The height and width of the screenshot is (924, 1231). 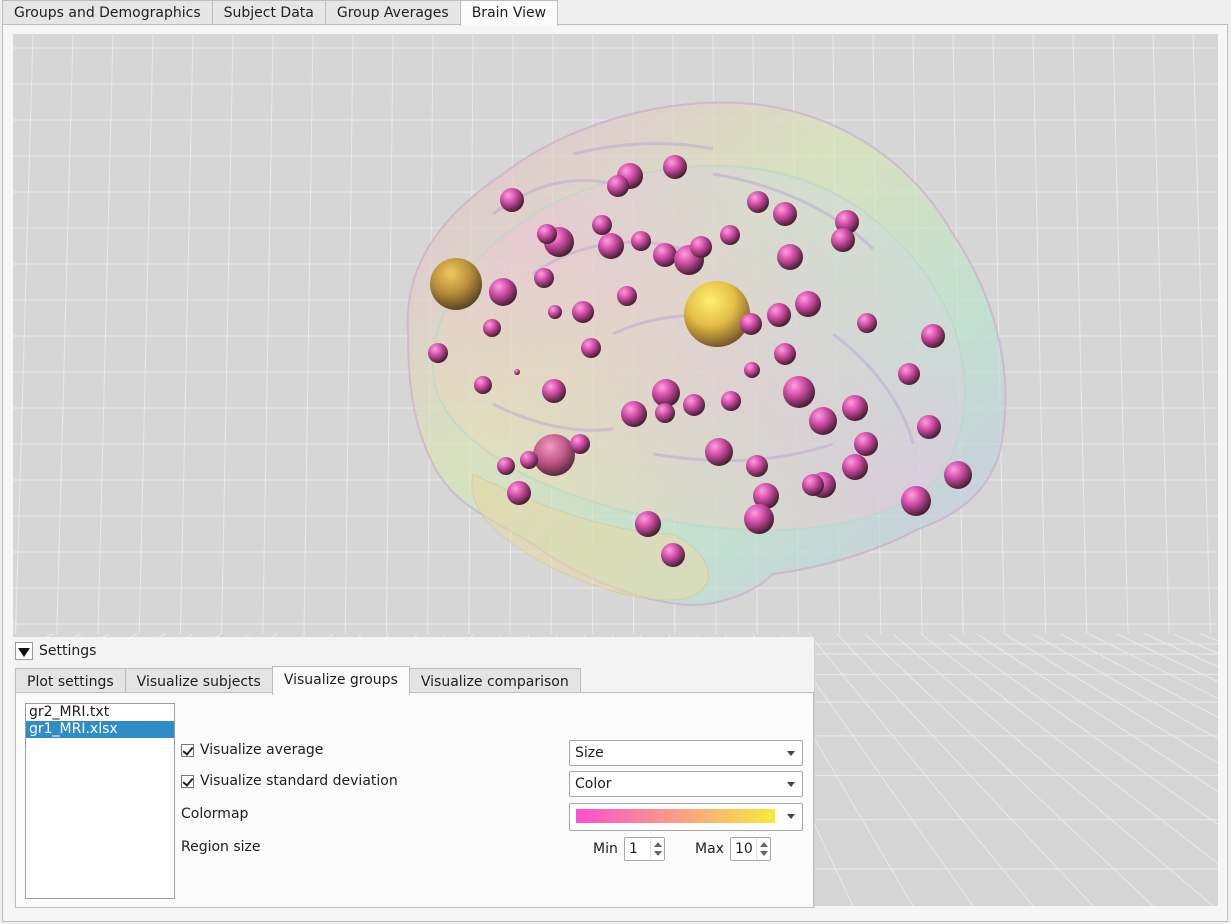 What do you see at coordinates (221, 847) in the screenshot?
I see `region-size-label: Region size` at bounding box center [221, 847].